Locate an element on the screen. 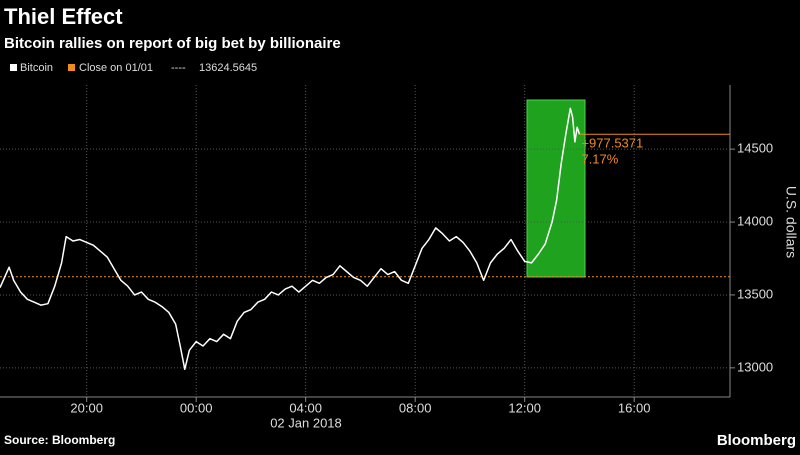 The width and height of the screenshot is (800, 455). x-tick-label: 04:00 is located at coordinates (305, 407).